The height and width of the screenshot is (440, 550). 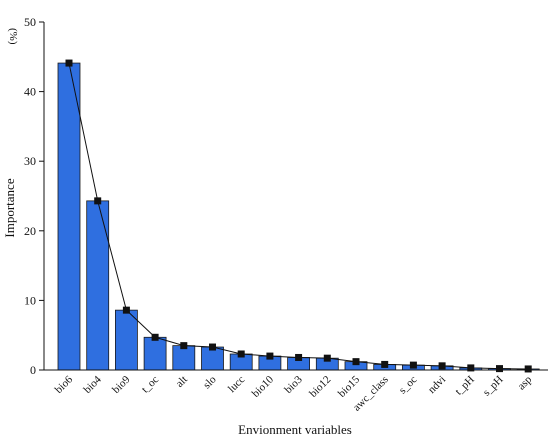 I want to click on marker-bio4, so click(x=98, y=201).